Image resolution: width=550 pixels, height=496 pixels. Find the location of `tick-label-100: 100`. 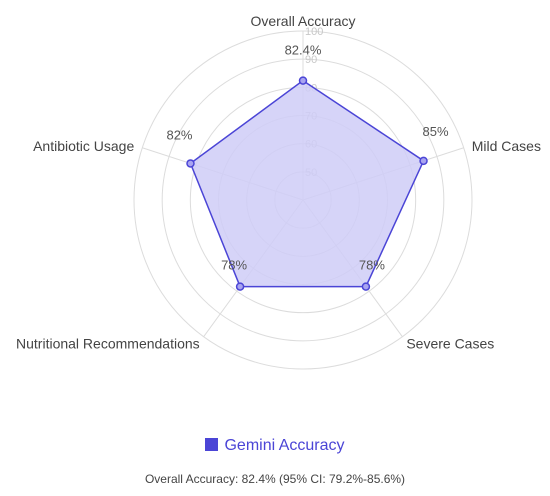

tick-label-100: 100 is located at coordinates (314, 32).